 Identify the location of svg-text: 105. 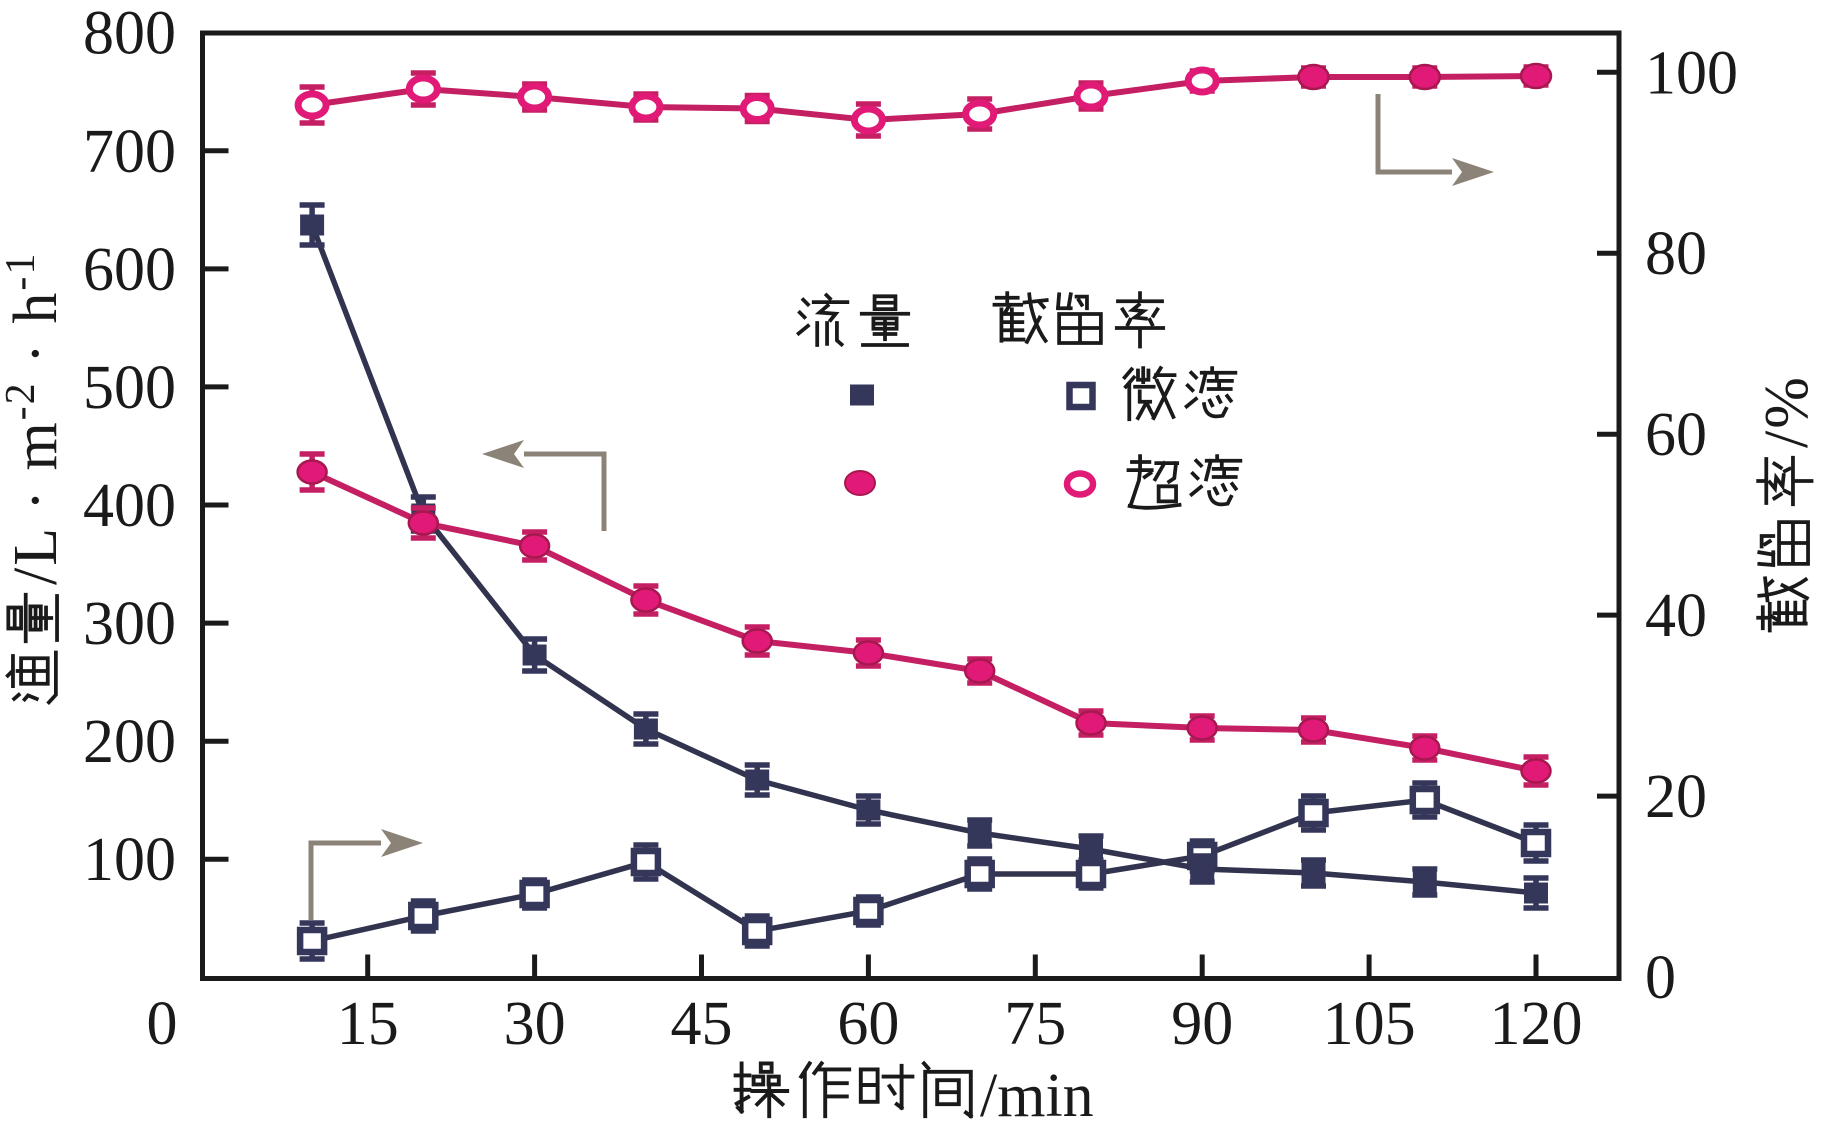
(1369, 1024).